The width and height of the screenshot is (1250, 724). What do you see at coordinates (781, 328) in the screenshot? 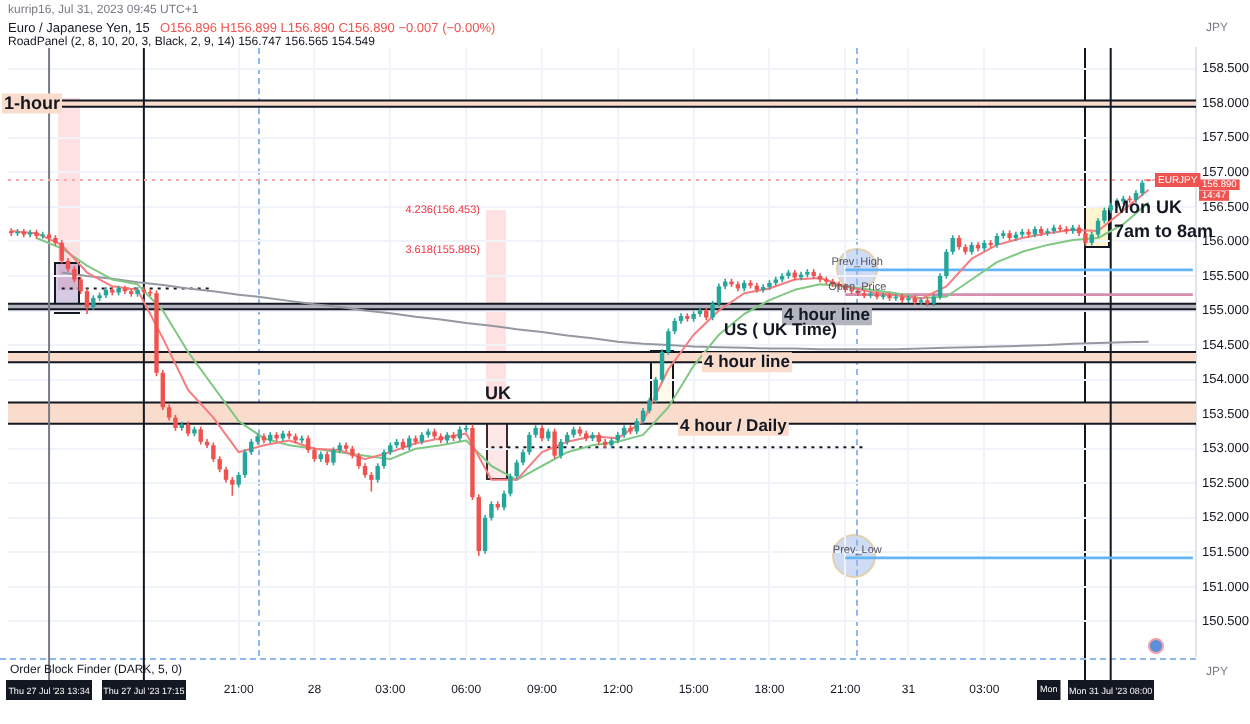
I see `annotation: US ( UK Time)` at bounding box center [781, 328].